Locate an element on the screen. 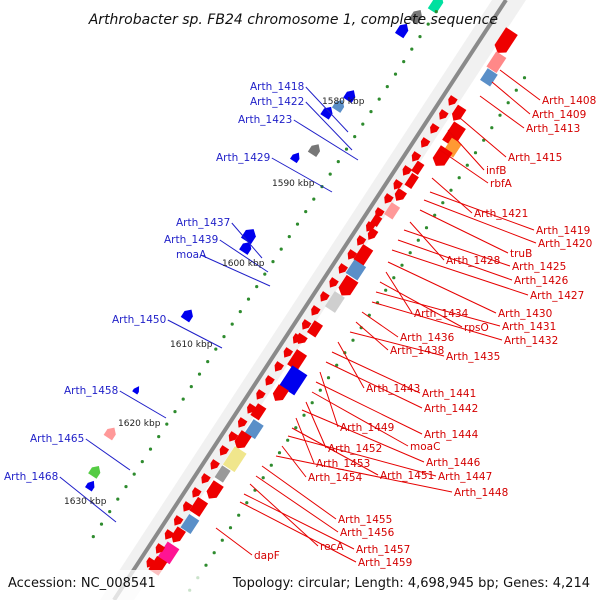 Image resolution: width=600 pixels, height=600 pixels. right-gene-label: Arth_1413 is located at coordinates (553, 129).